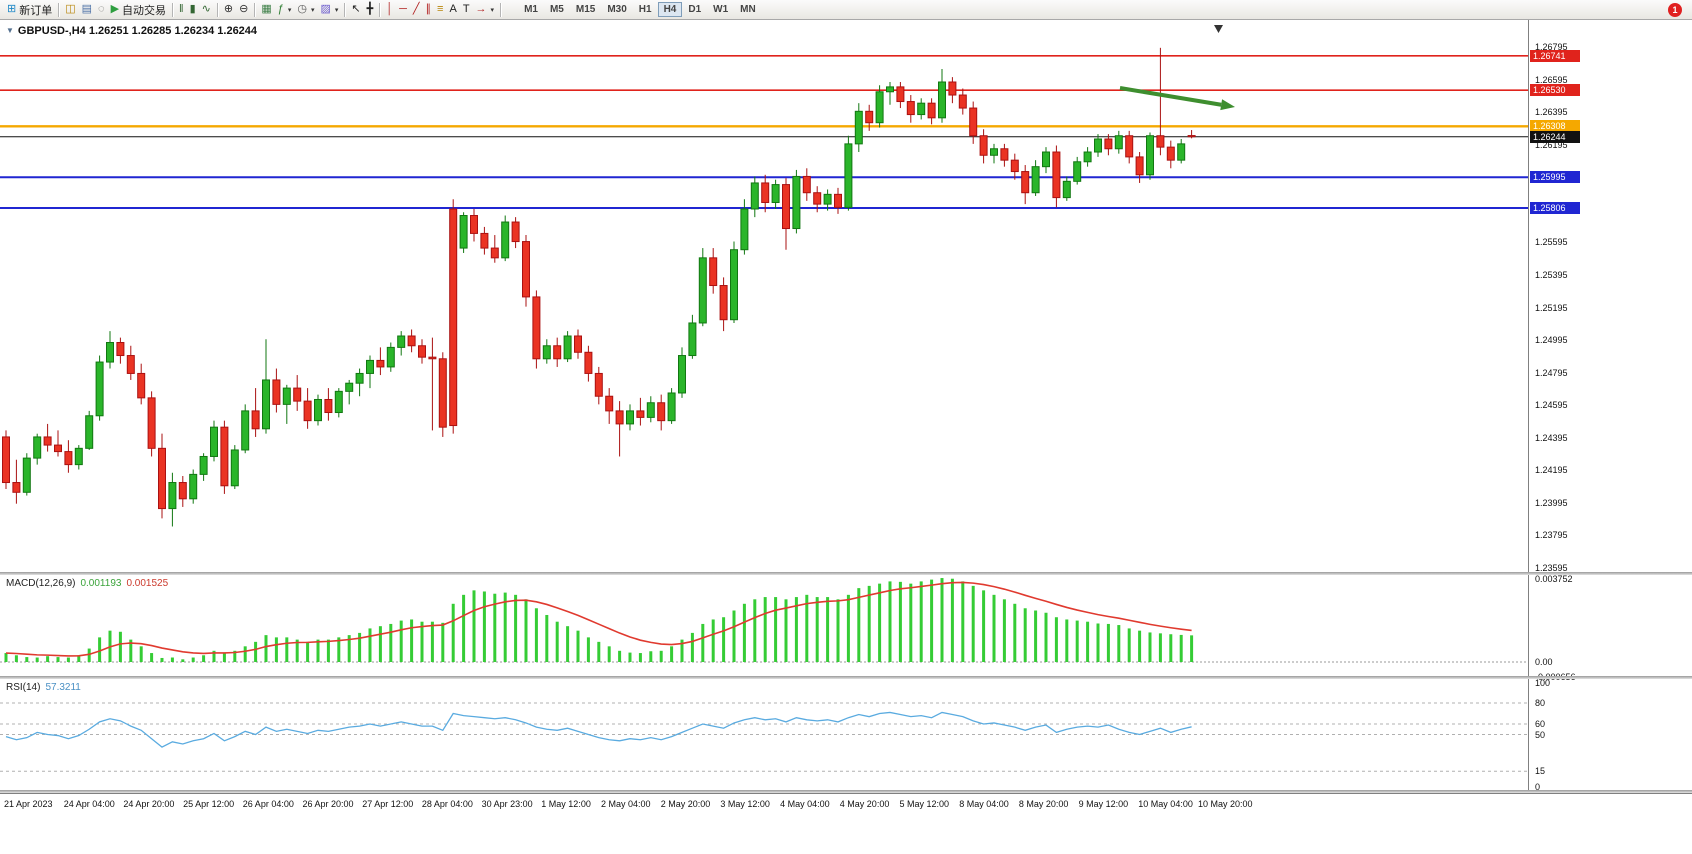 This screenshot has width=1692, height=854. What do you see at coordinates (531, 9) in the screenshot?
I see `timeframe-m1-button: M1` at bounding box center [531, 9].